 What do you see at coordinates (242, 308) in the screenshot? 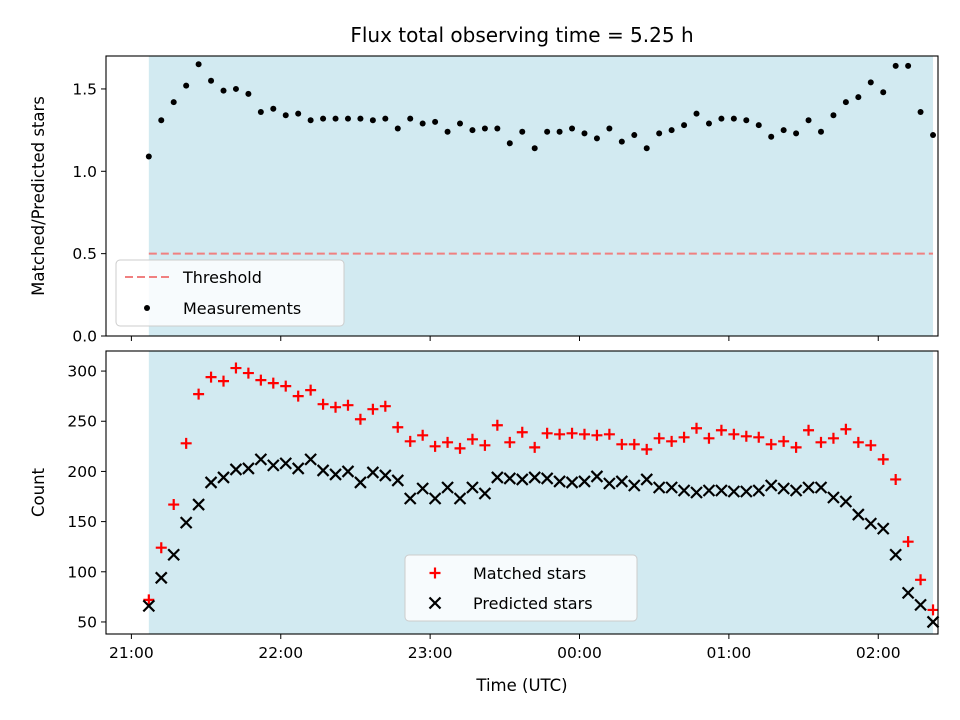
I see `legend-measurements-label: Measurements` at bounding box center [242, 308].